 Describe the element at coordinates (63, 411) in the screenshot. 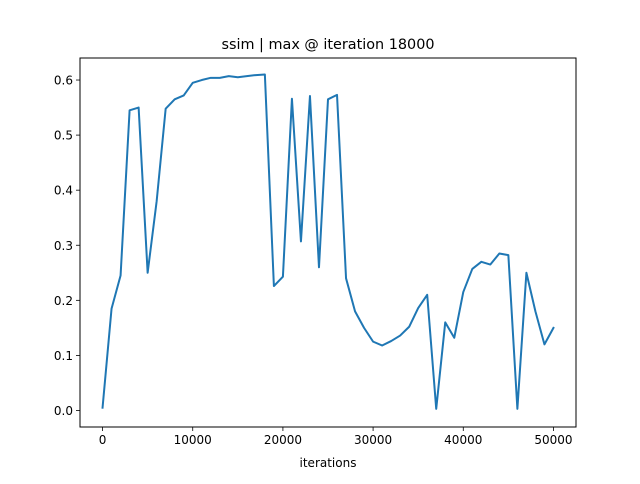

I see `y-tick-label: 0.0` at that location.